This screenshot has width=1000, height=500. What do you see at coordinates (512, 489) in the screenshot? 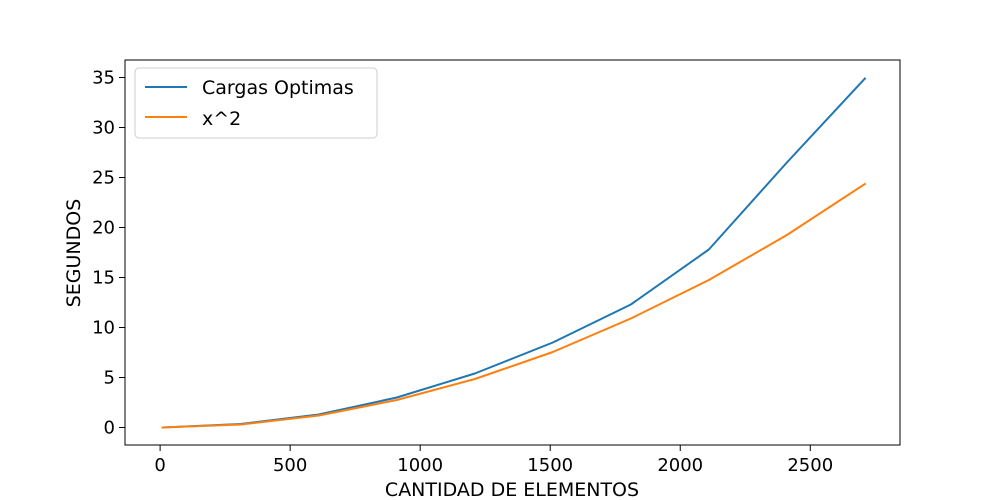
I see `x-axis-label: CANTIDAD DE ELEMENTOS` at bounding box center [512, 489].